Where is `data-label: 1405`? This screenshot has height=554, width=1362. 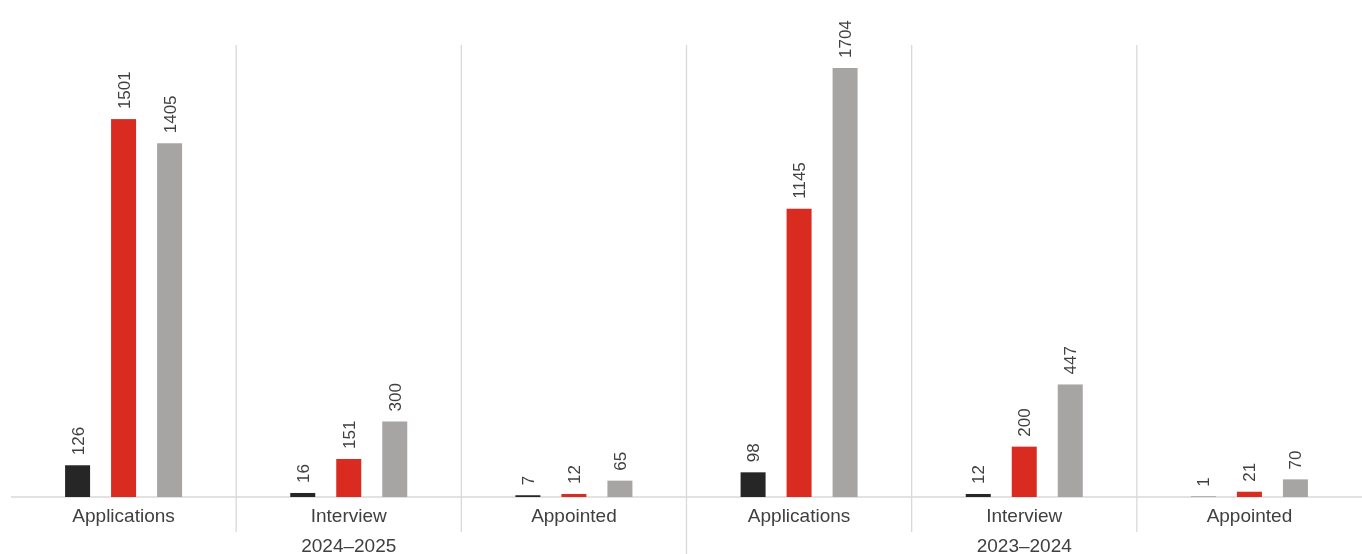
data-label: 1405 is located at coordinates (170, 114).